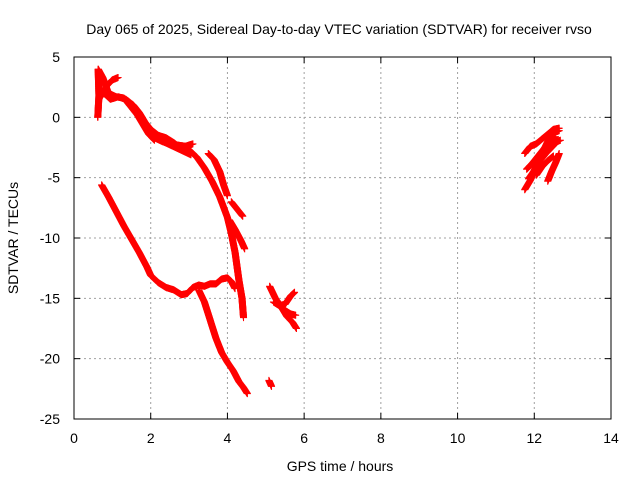 The width and height of the screenshot is (640, 480). I want to click on x-tick-label: 0, so click(74, 438).